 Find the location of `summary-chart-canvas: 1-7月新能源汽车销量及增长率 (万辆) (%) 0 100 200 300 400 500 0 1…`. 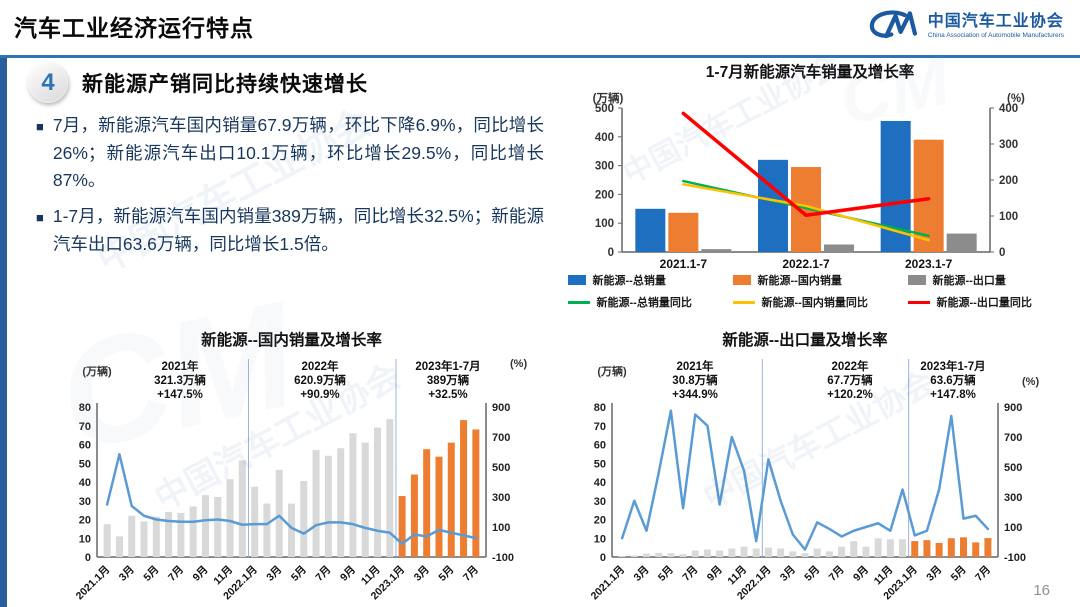

summary-chart-canvas: 1-7月新能源汽车销量及增长率 (万辆) (%) 0 100 200 300 400 500 0 1… is located at coordinates (809, 166).